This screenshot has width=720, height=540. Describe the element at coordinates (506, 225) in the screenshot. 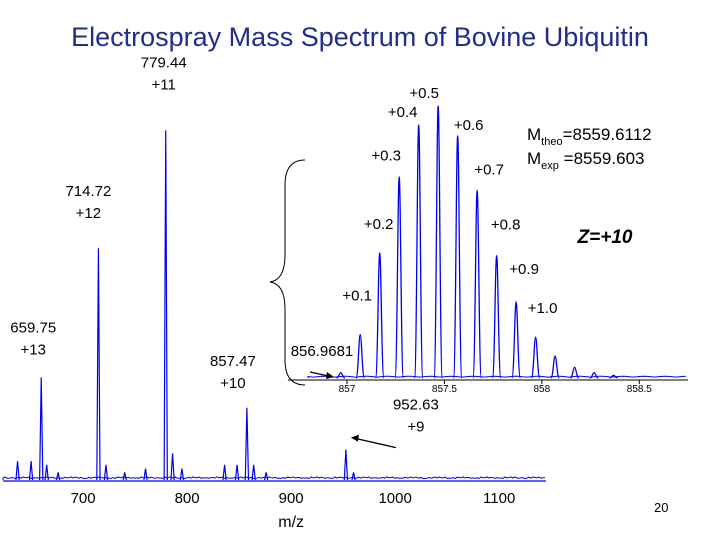

I see `isotope-label: +0.8` at that location.